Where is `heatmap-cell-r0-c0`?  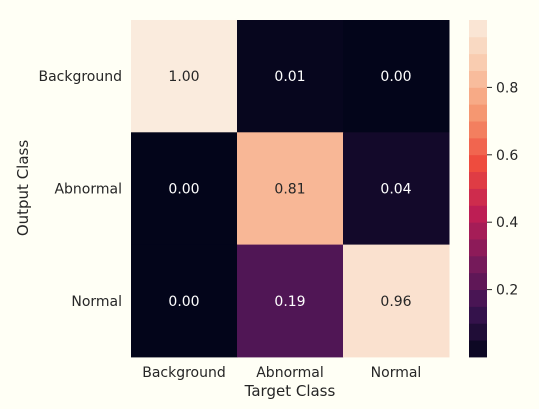
heatmap-cell-r0-c0 is located at coordinates (184, 76).